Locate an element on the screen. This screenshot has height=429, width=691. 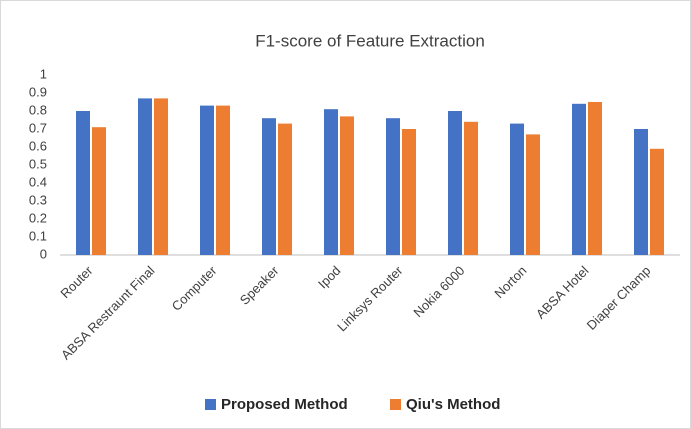
y-tick-label: 0.8 is located at coordinates (38, 109).